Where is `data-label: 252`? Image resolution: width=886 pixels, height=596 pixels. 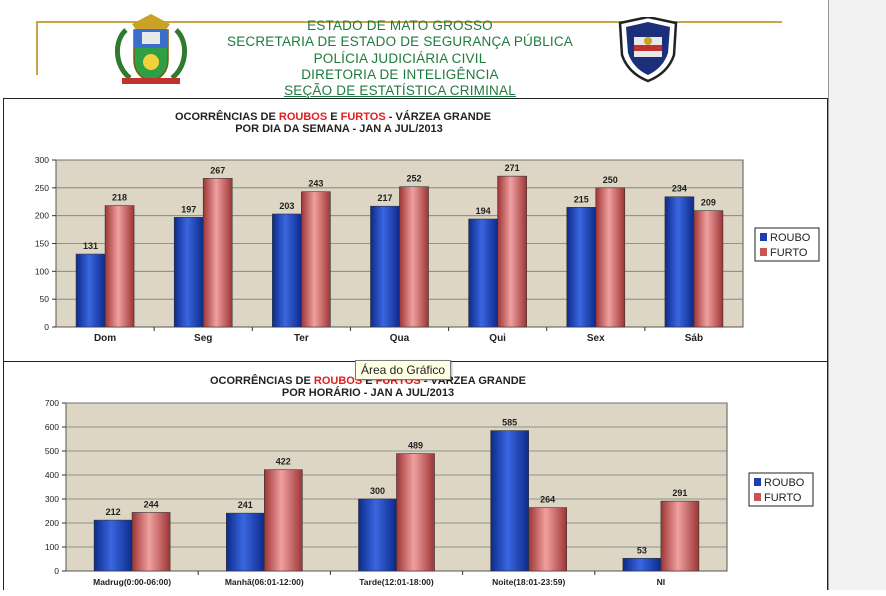
data-label: 252 is located at coordinates (413, 179).